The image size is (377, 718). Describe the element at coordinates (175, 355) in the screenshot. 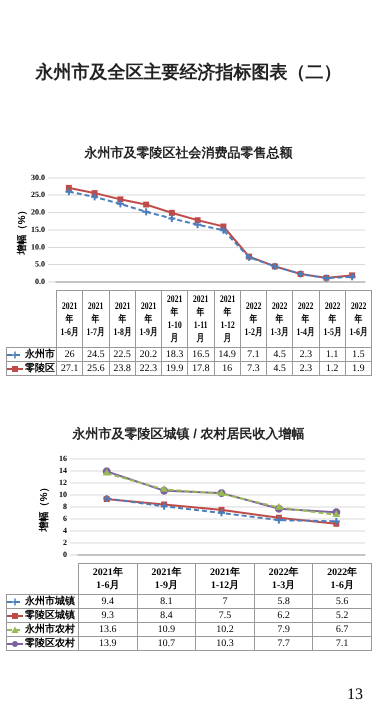

I see `data-label: 18.3` at that location.